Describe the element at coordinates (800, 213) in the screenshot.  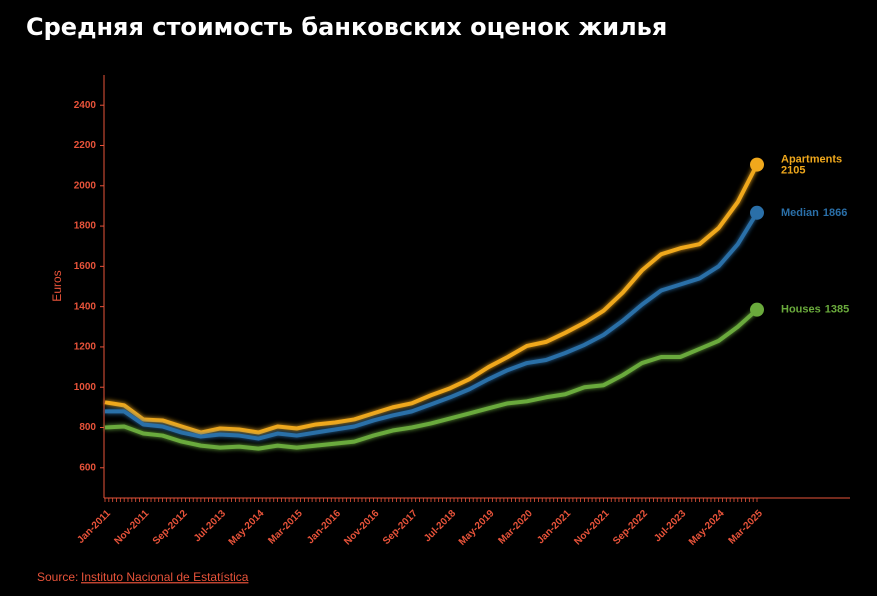
I see `series-name: Median` at that location.